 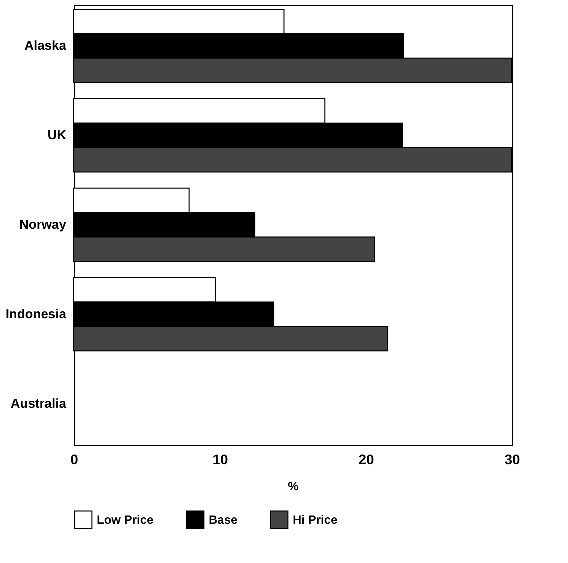 I want to click on y-tick-label: Indonesia, so click(x=37, y=314).